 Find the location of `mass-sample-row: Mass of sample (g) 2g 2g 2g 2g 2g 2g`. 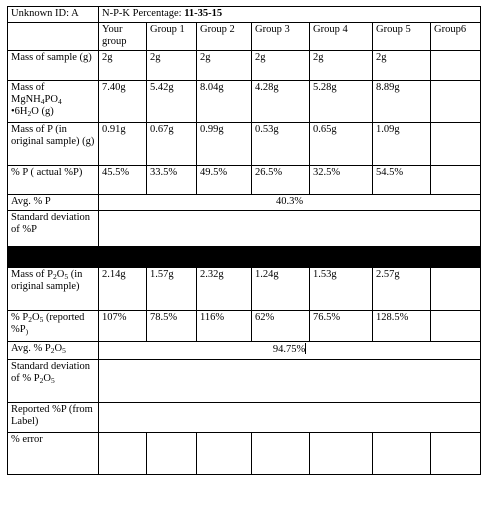

mass-sample-row: Mass of sample (g) 2g 2g 2g 2g 2g 2g is located at coordinates (244, 65).